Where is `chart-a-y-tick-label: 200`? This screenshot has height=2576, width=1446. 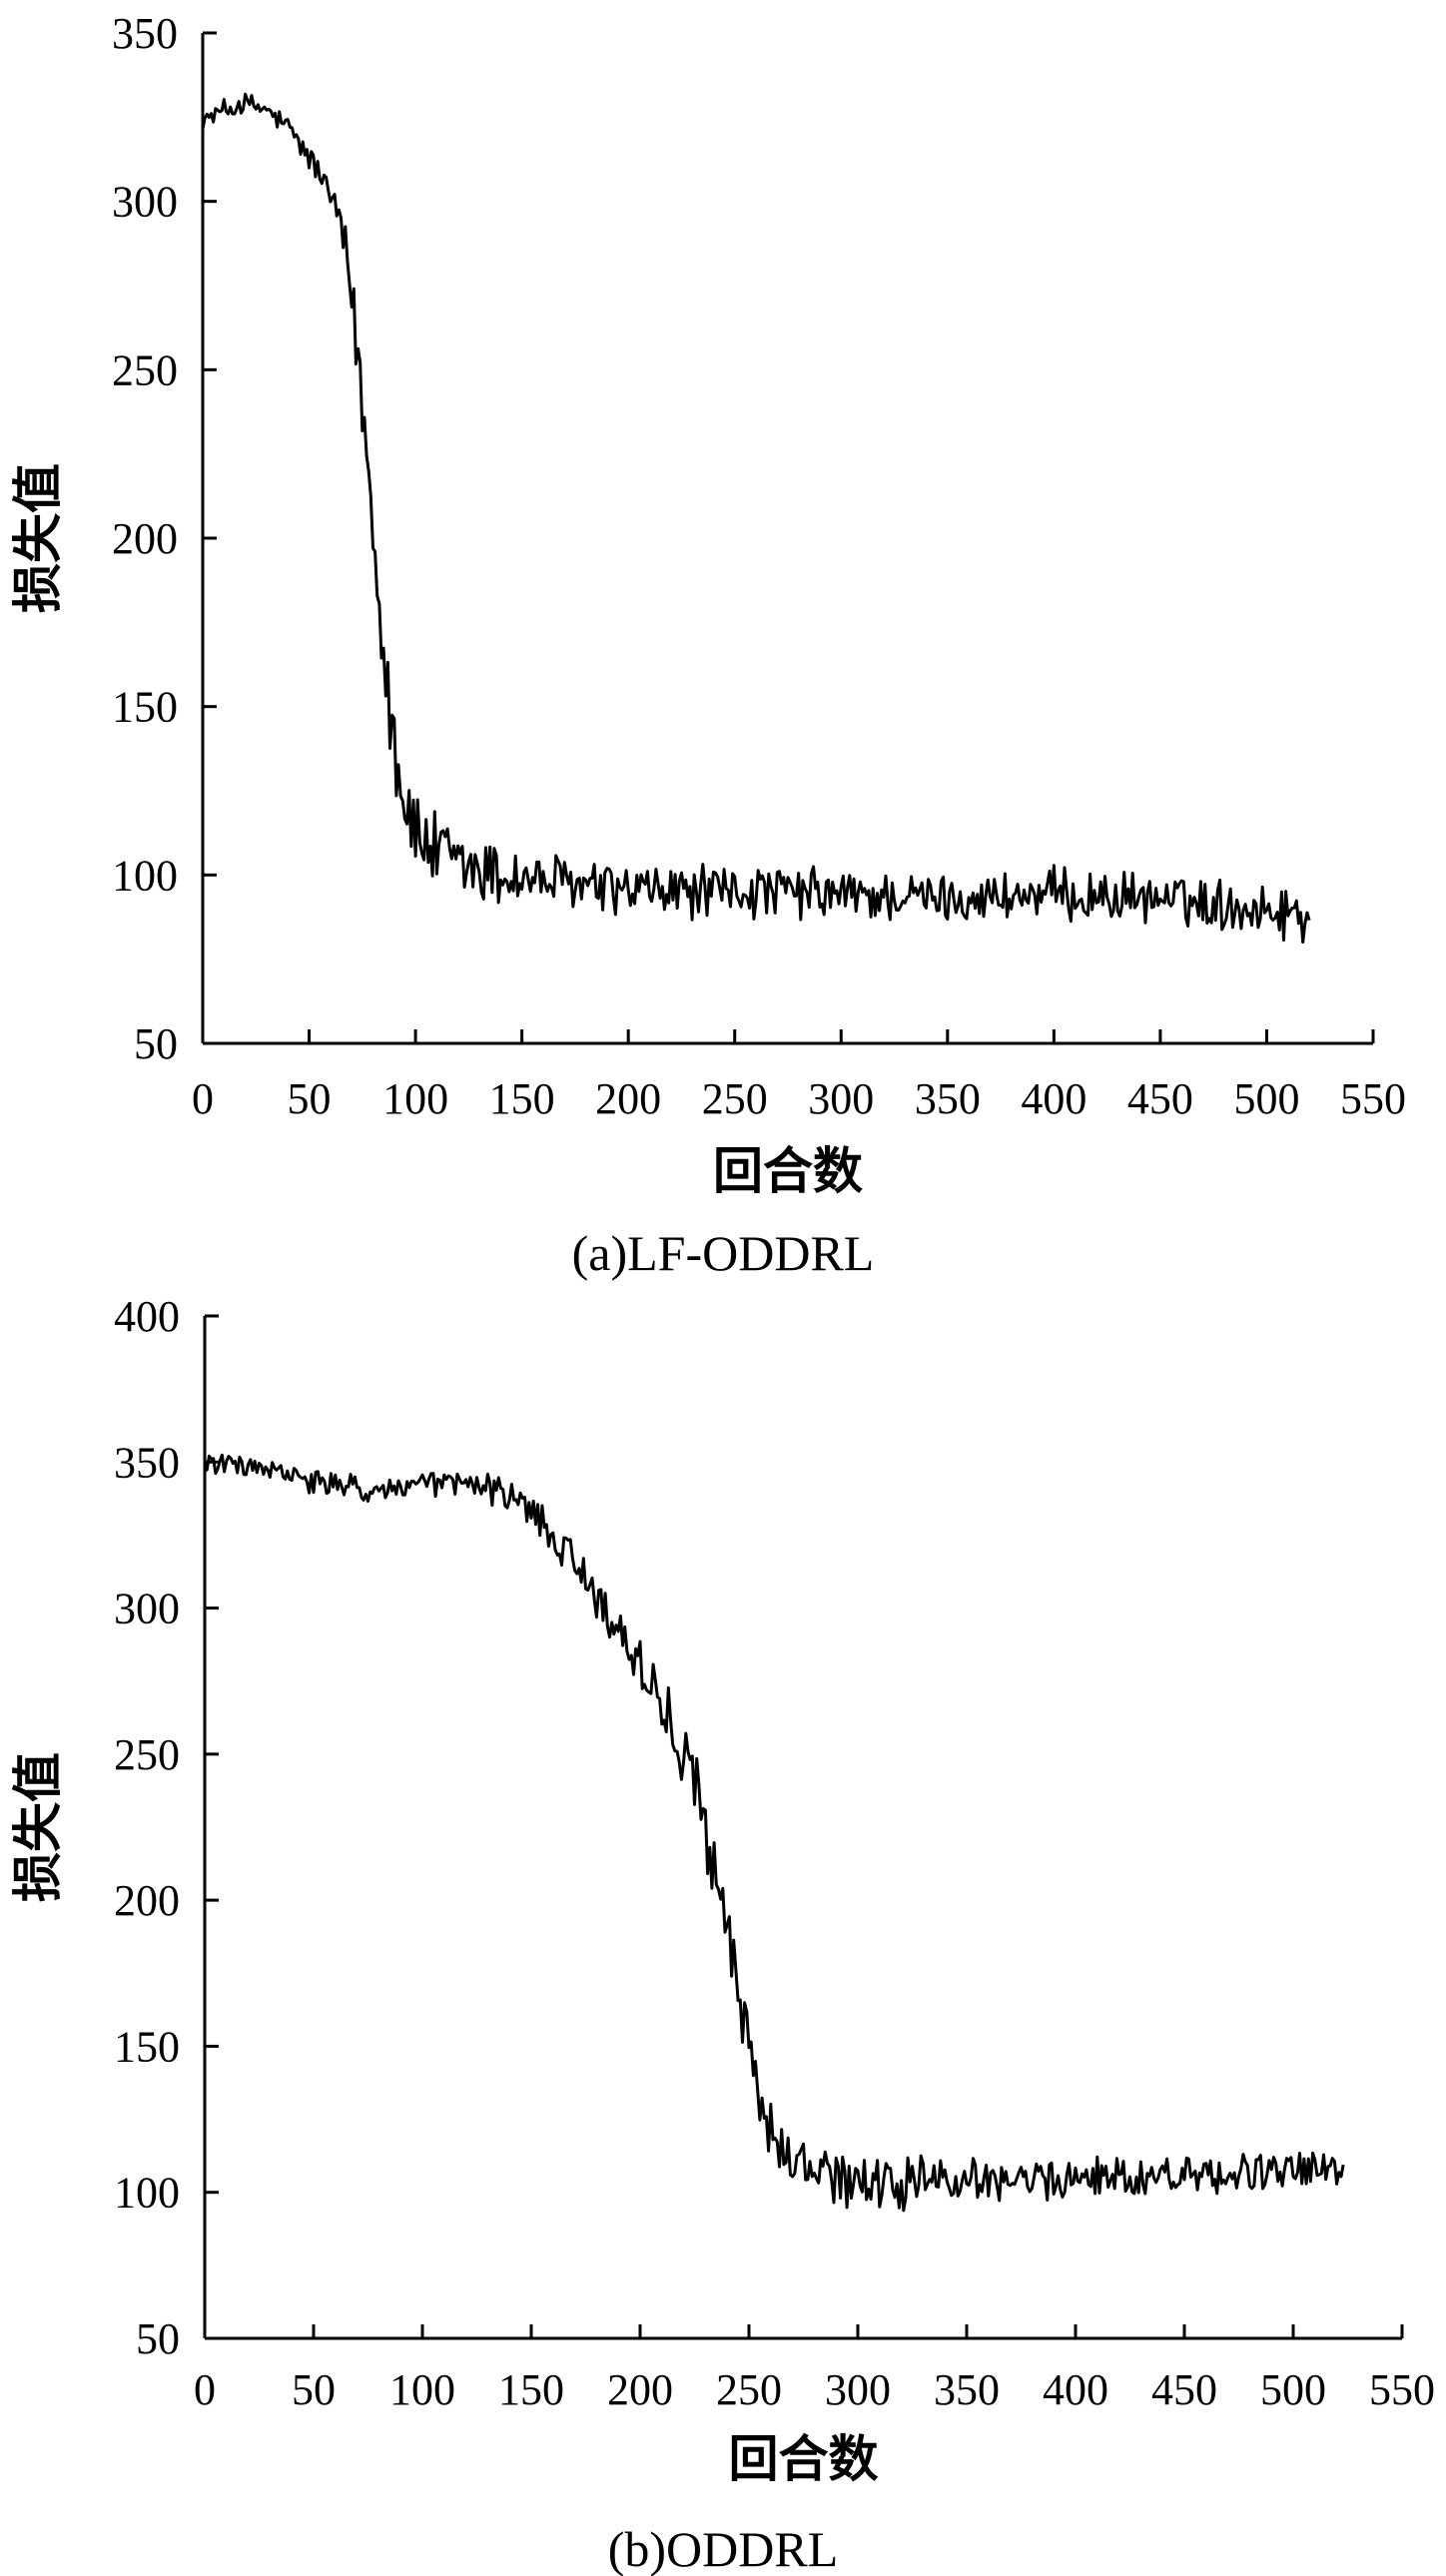
chart-a-y-tick-label: 200 is located at coordinates (145, 538).